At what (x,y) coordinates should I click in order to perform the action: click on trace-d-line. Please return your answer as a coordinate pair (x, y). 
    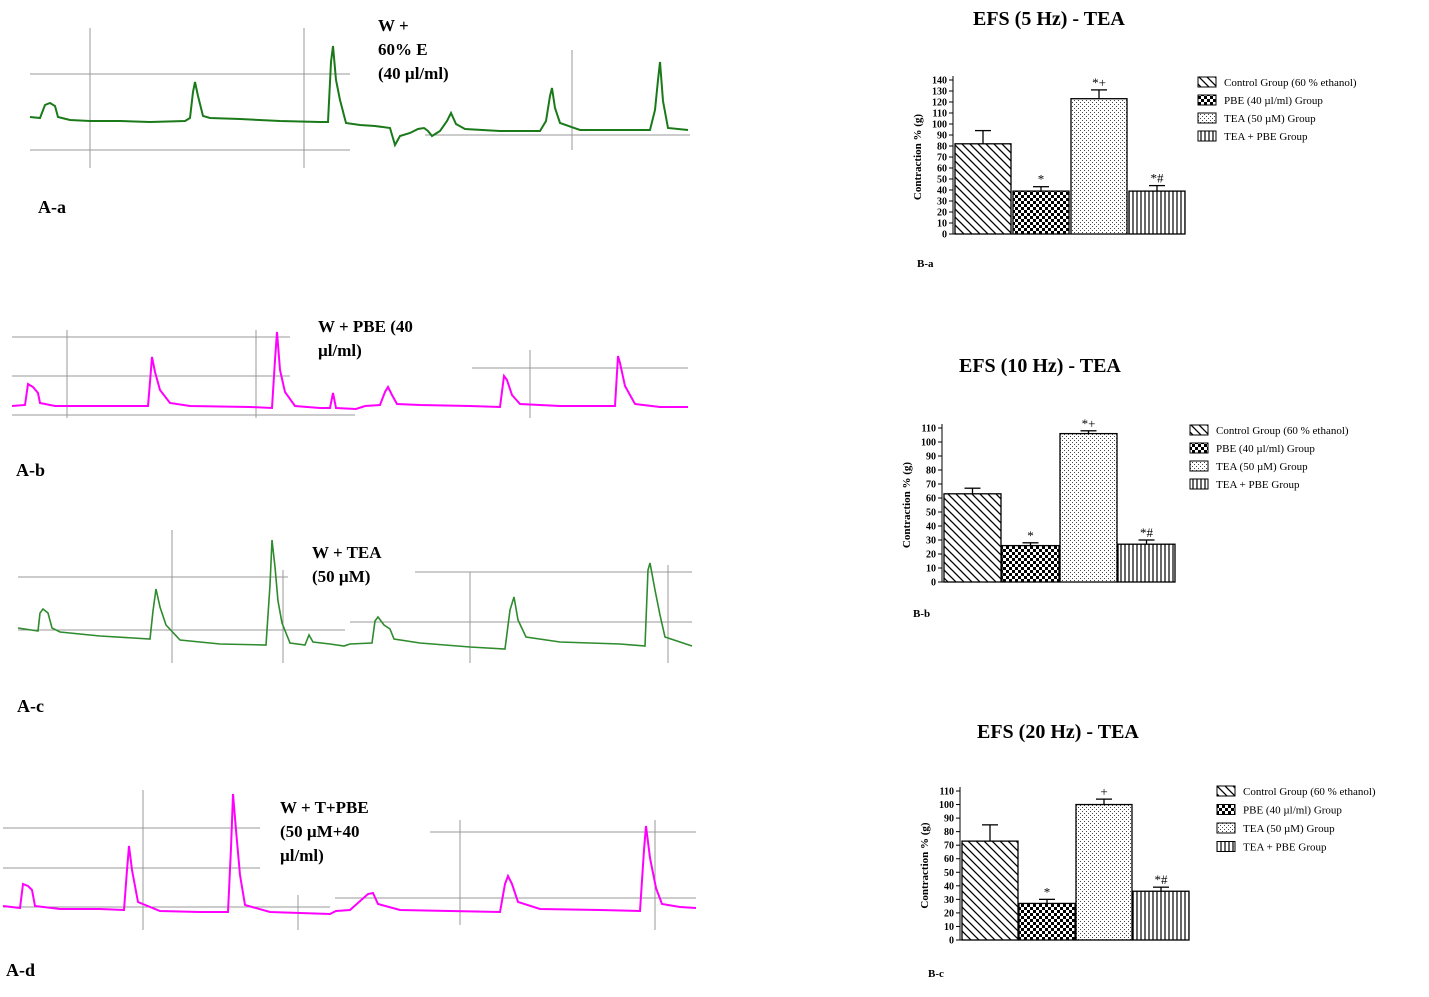
    Looking at the image, I should click on (349, 854).